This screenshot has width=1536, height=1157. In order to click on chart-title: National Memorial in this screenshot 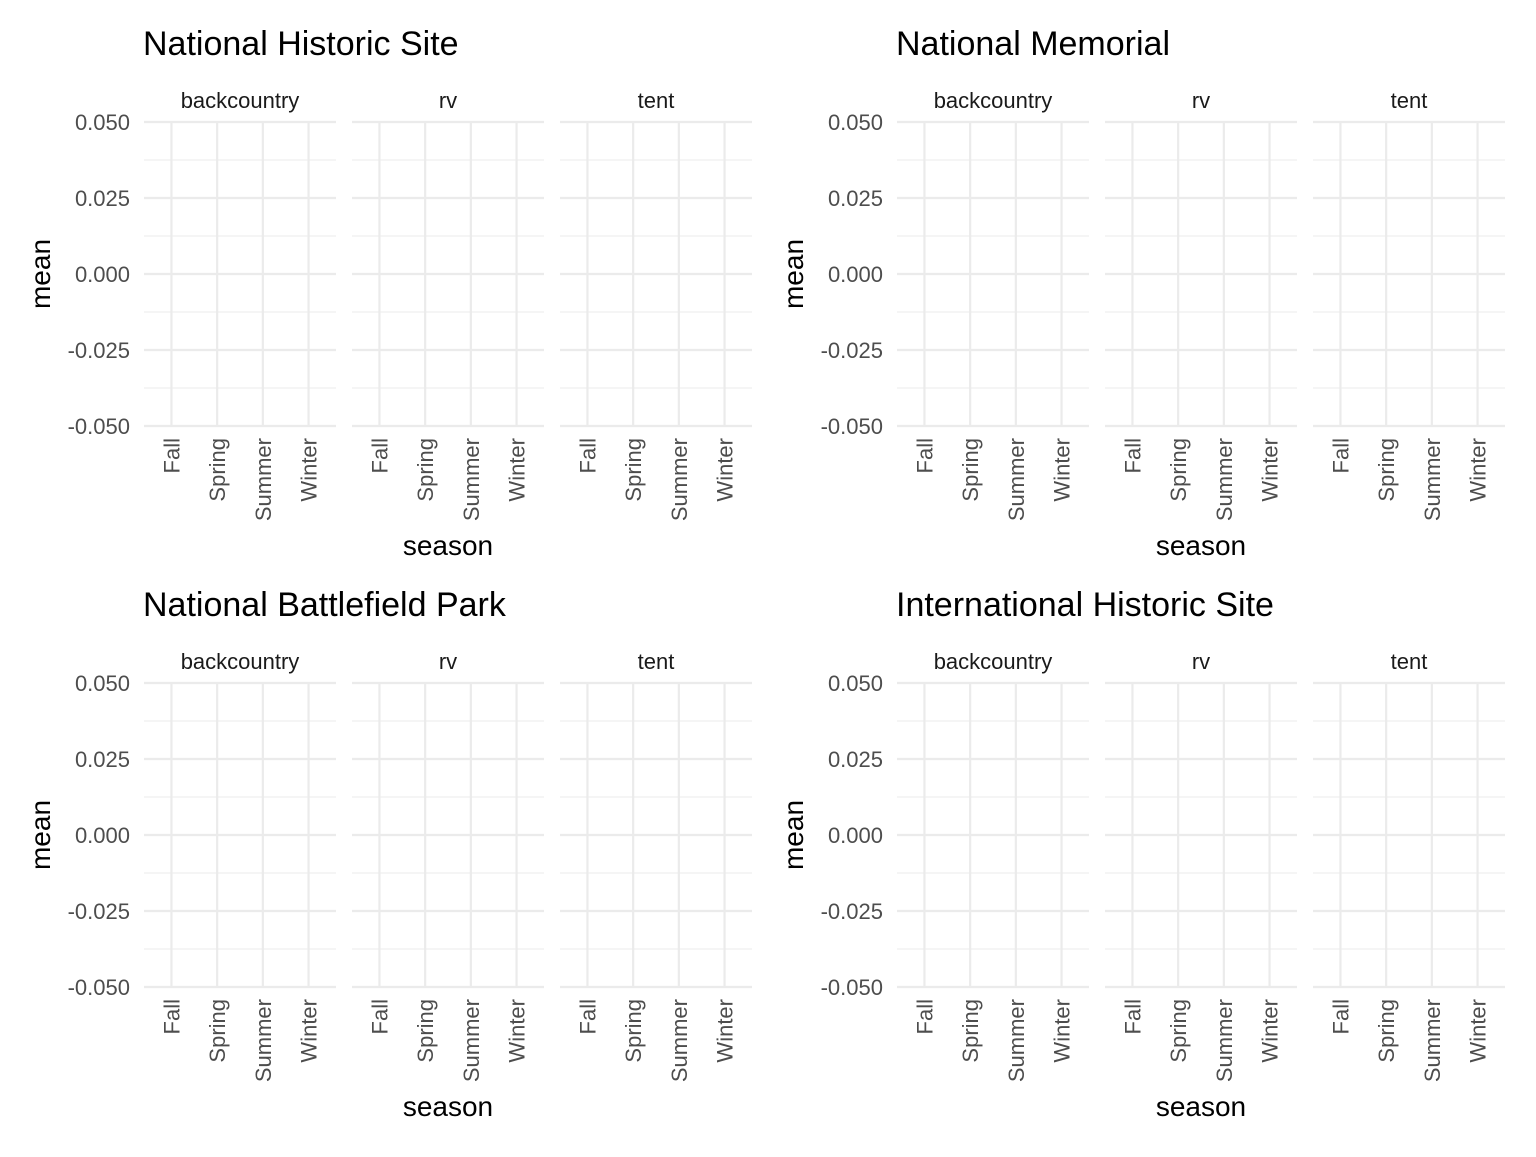, I will do `click(1033, 44)`.